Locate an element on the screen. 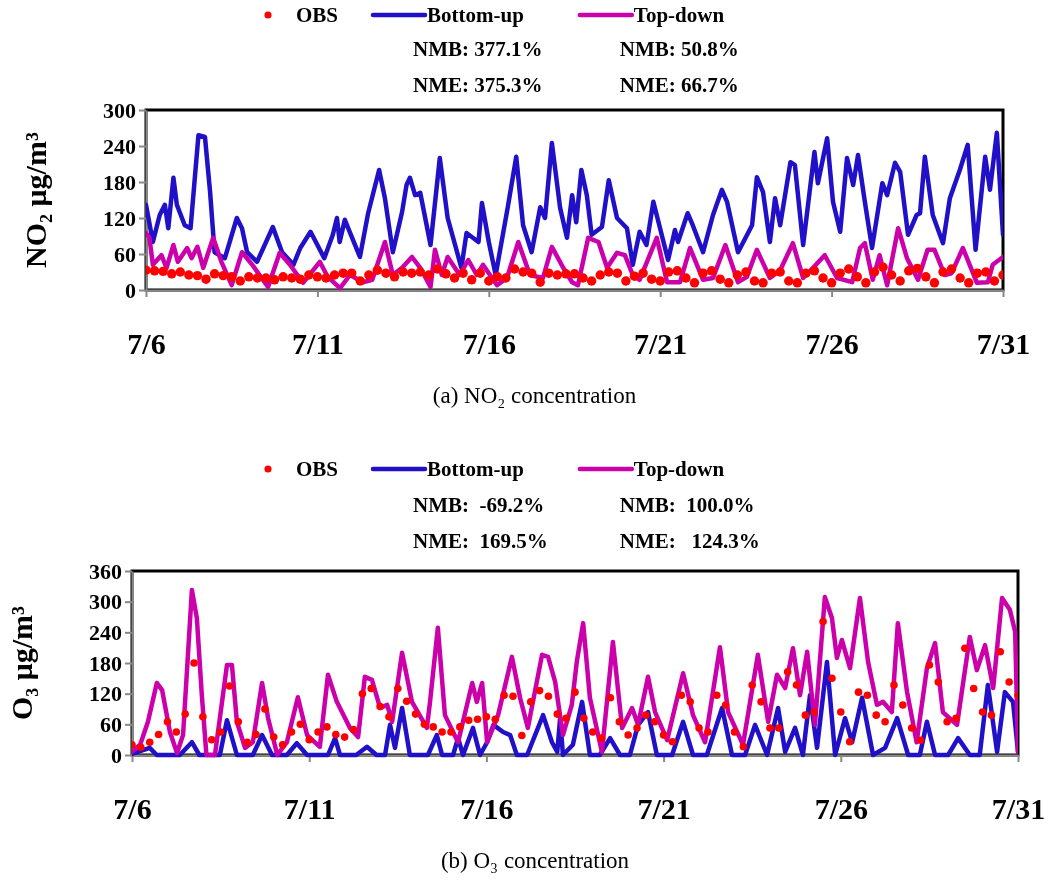  text: NMB: 50.8% is located at coordinates (679, 49).